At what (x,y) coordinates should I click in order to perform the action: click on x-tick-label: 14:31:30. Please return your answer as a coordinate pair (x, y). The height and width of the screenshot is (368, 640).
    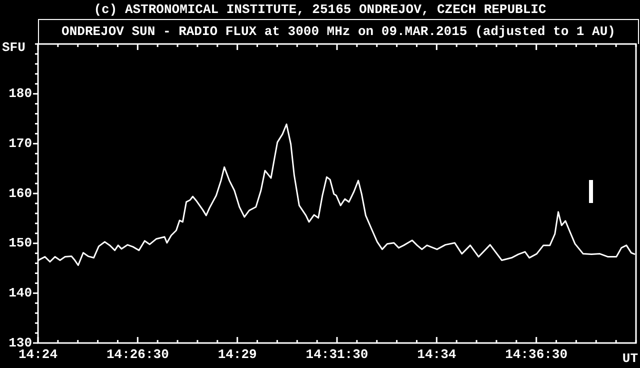
    Looking at the image, I should click on (337, 354).